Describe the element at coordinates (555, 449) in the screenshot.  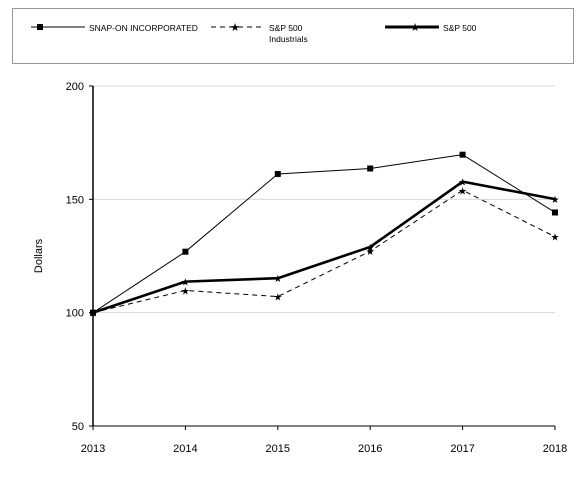
I see `x-tick-label: 2018` at that location.